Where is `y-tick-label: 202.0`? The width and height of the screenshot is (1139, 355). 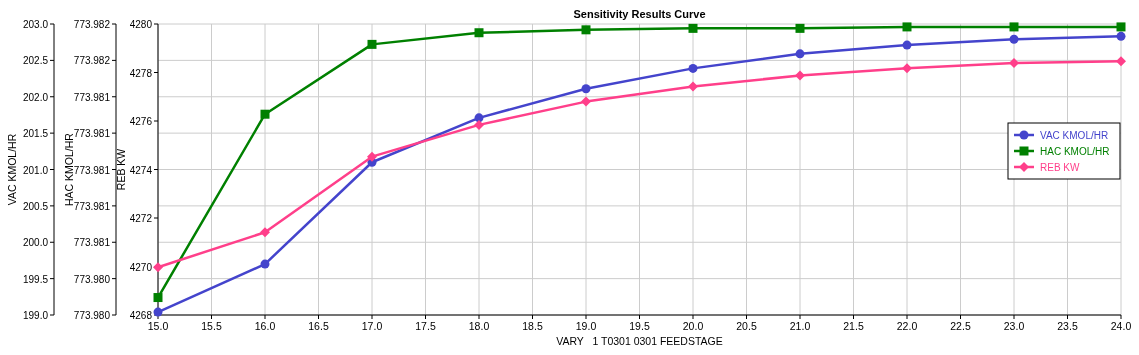 y-tick-label: 202.0 is located at coordinates (35, 97).